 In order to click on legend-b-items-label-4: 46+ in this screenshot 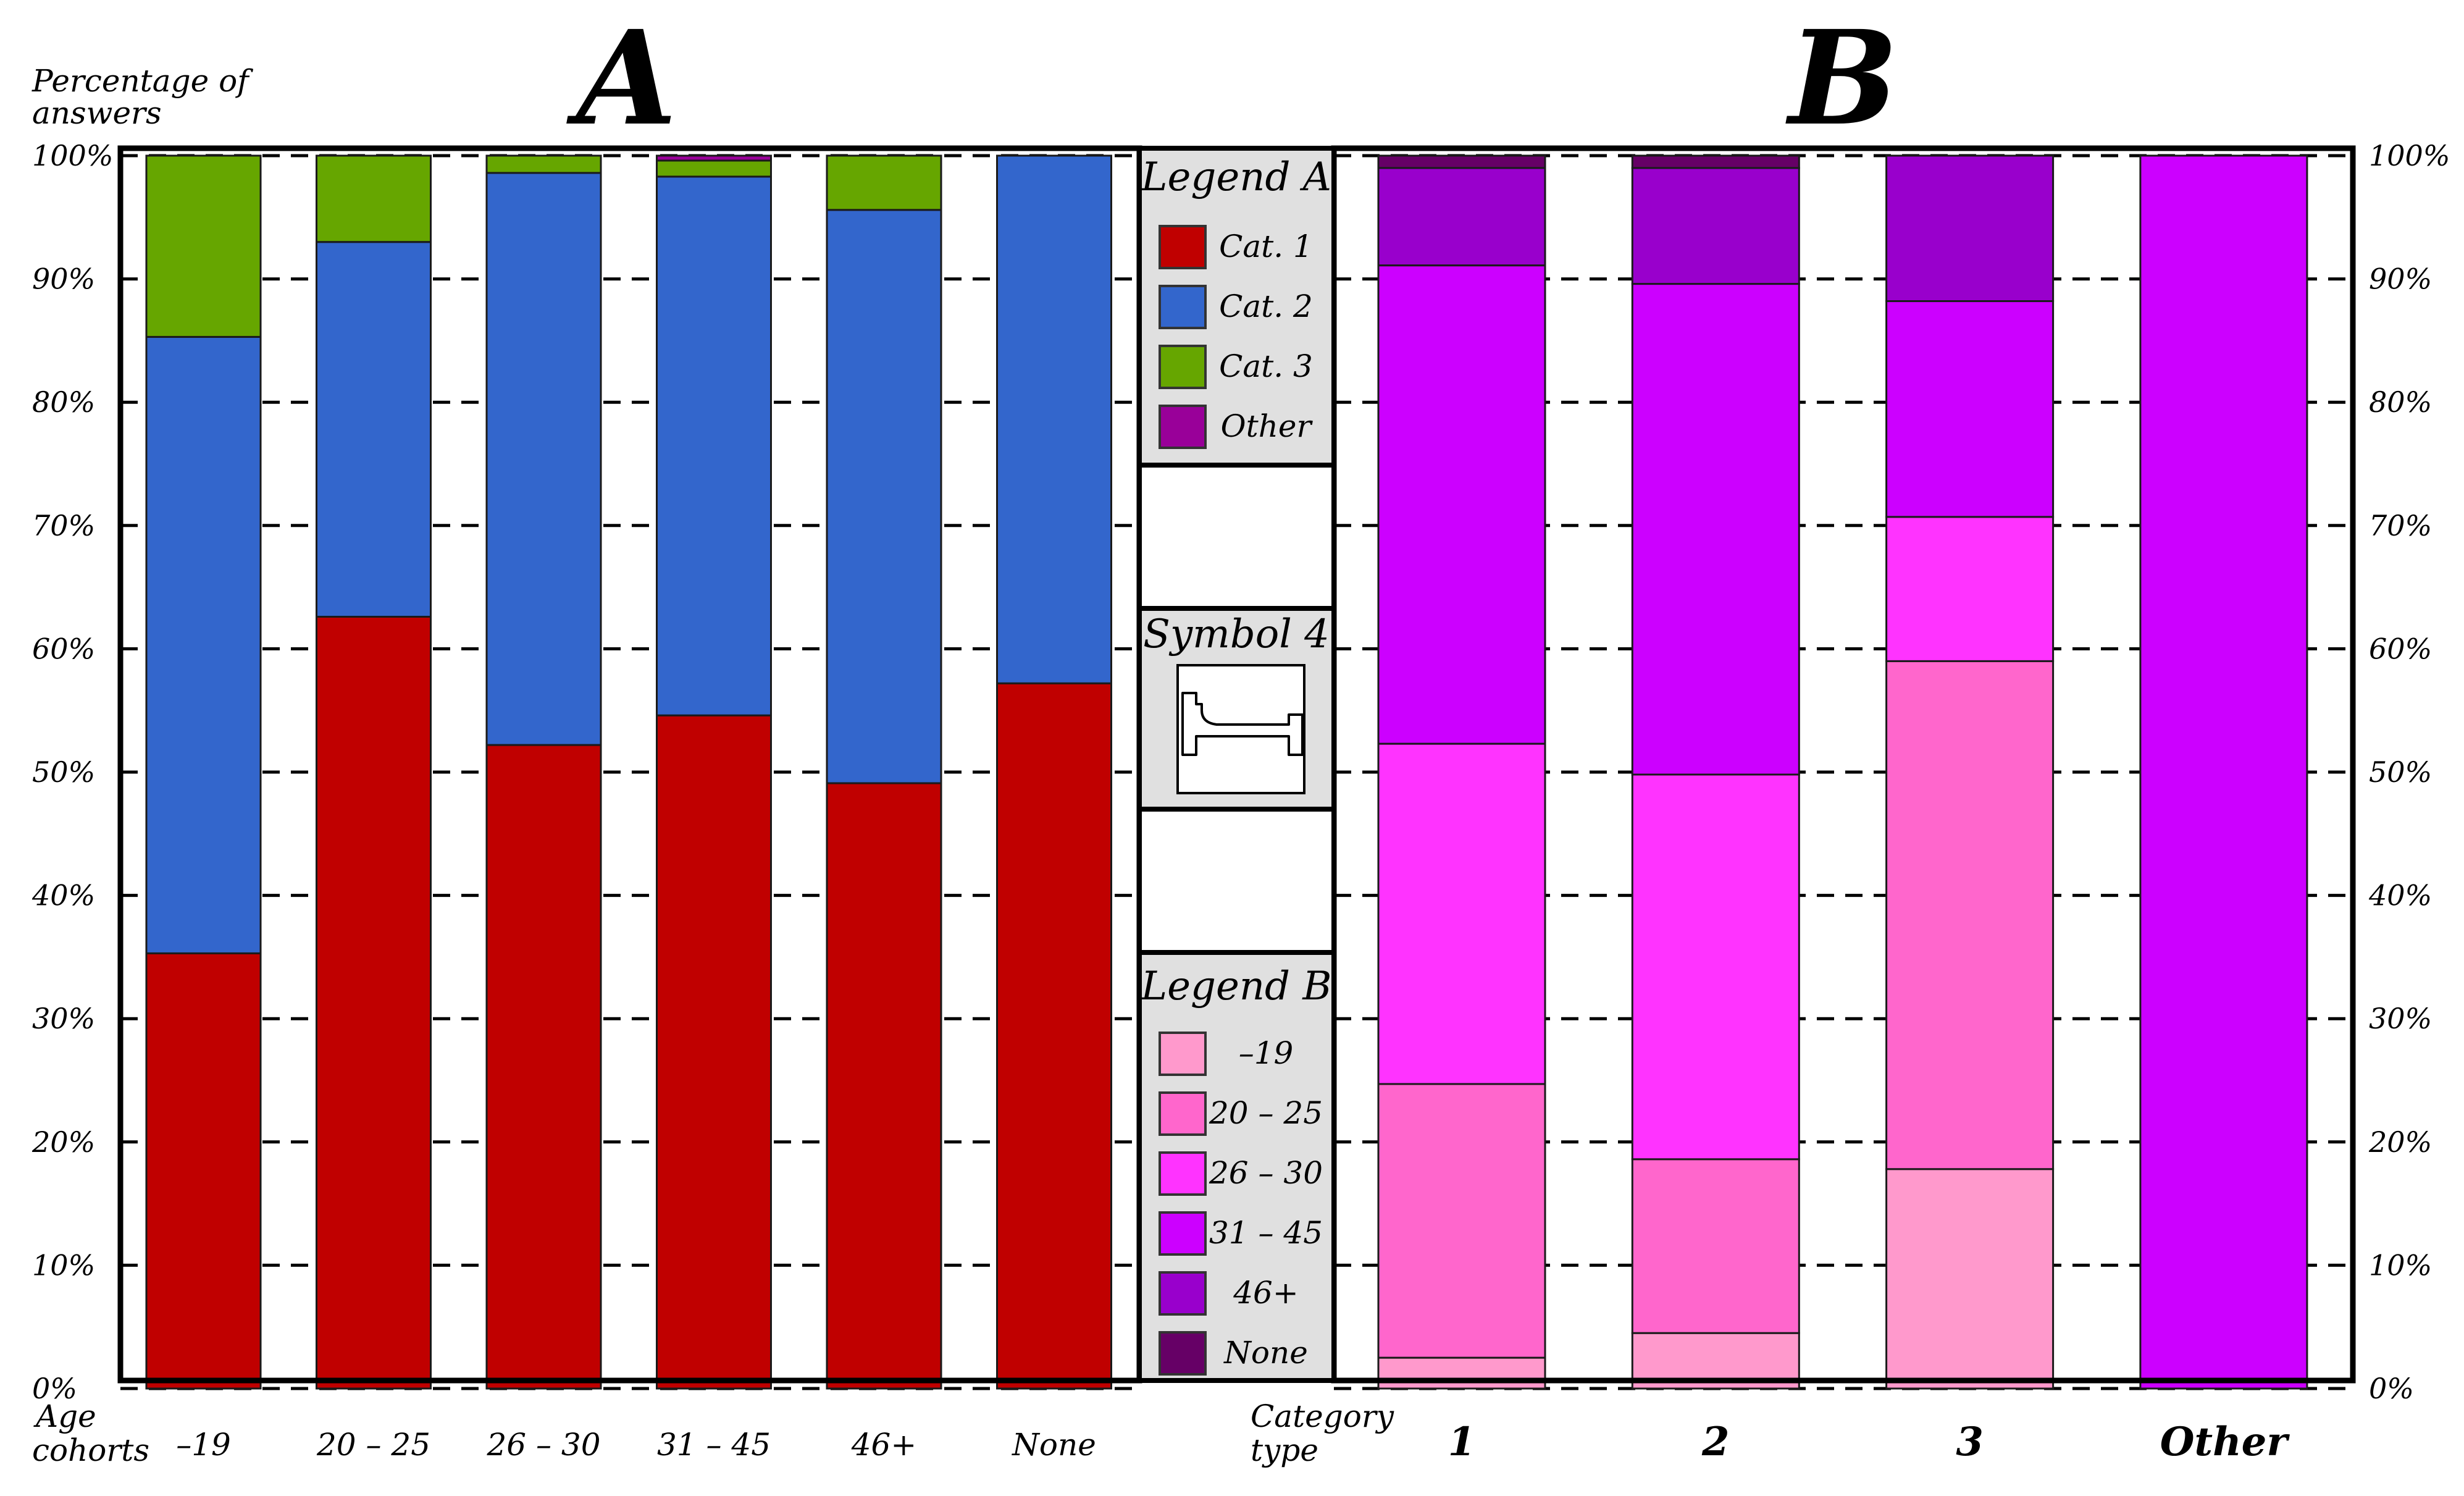, I will do `click(1266, 1293)`.